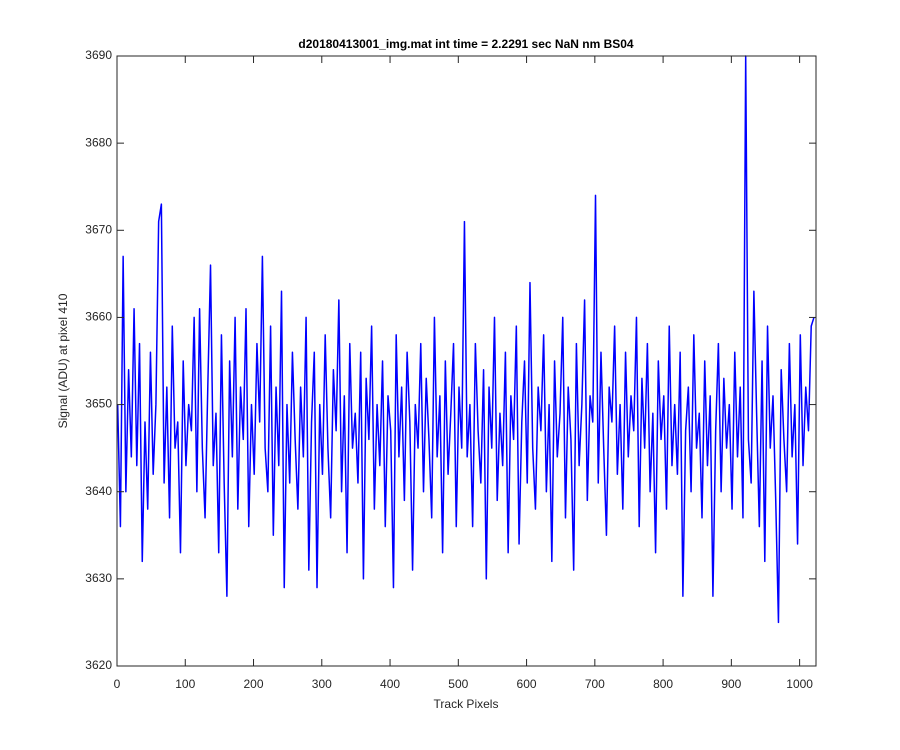  What do you see at coordinates (98, 578) in the screenshot?
I see `y-tick-label: 3630` at bounding box center [98, 578].